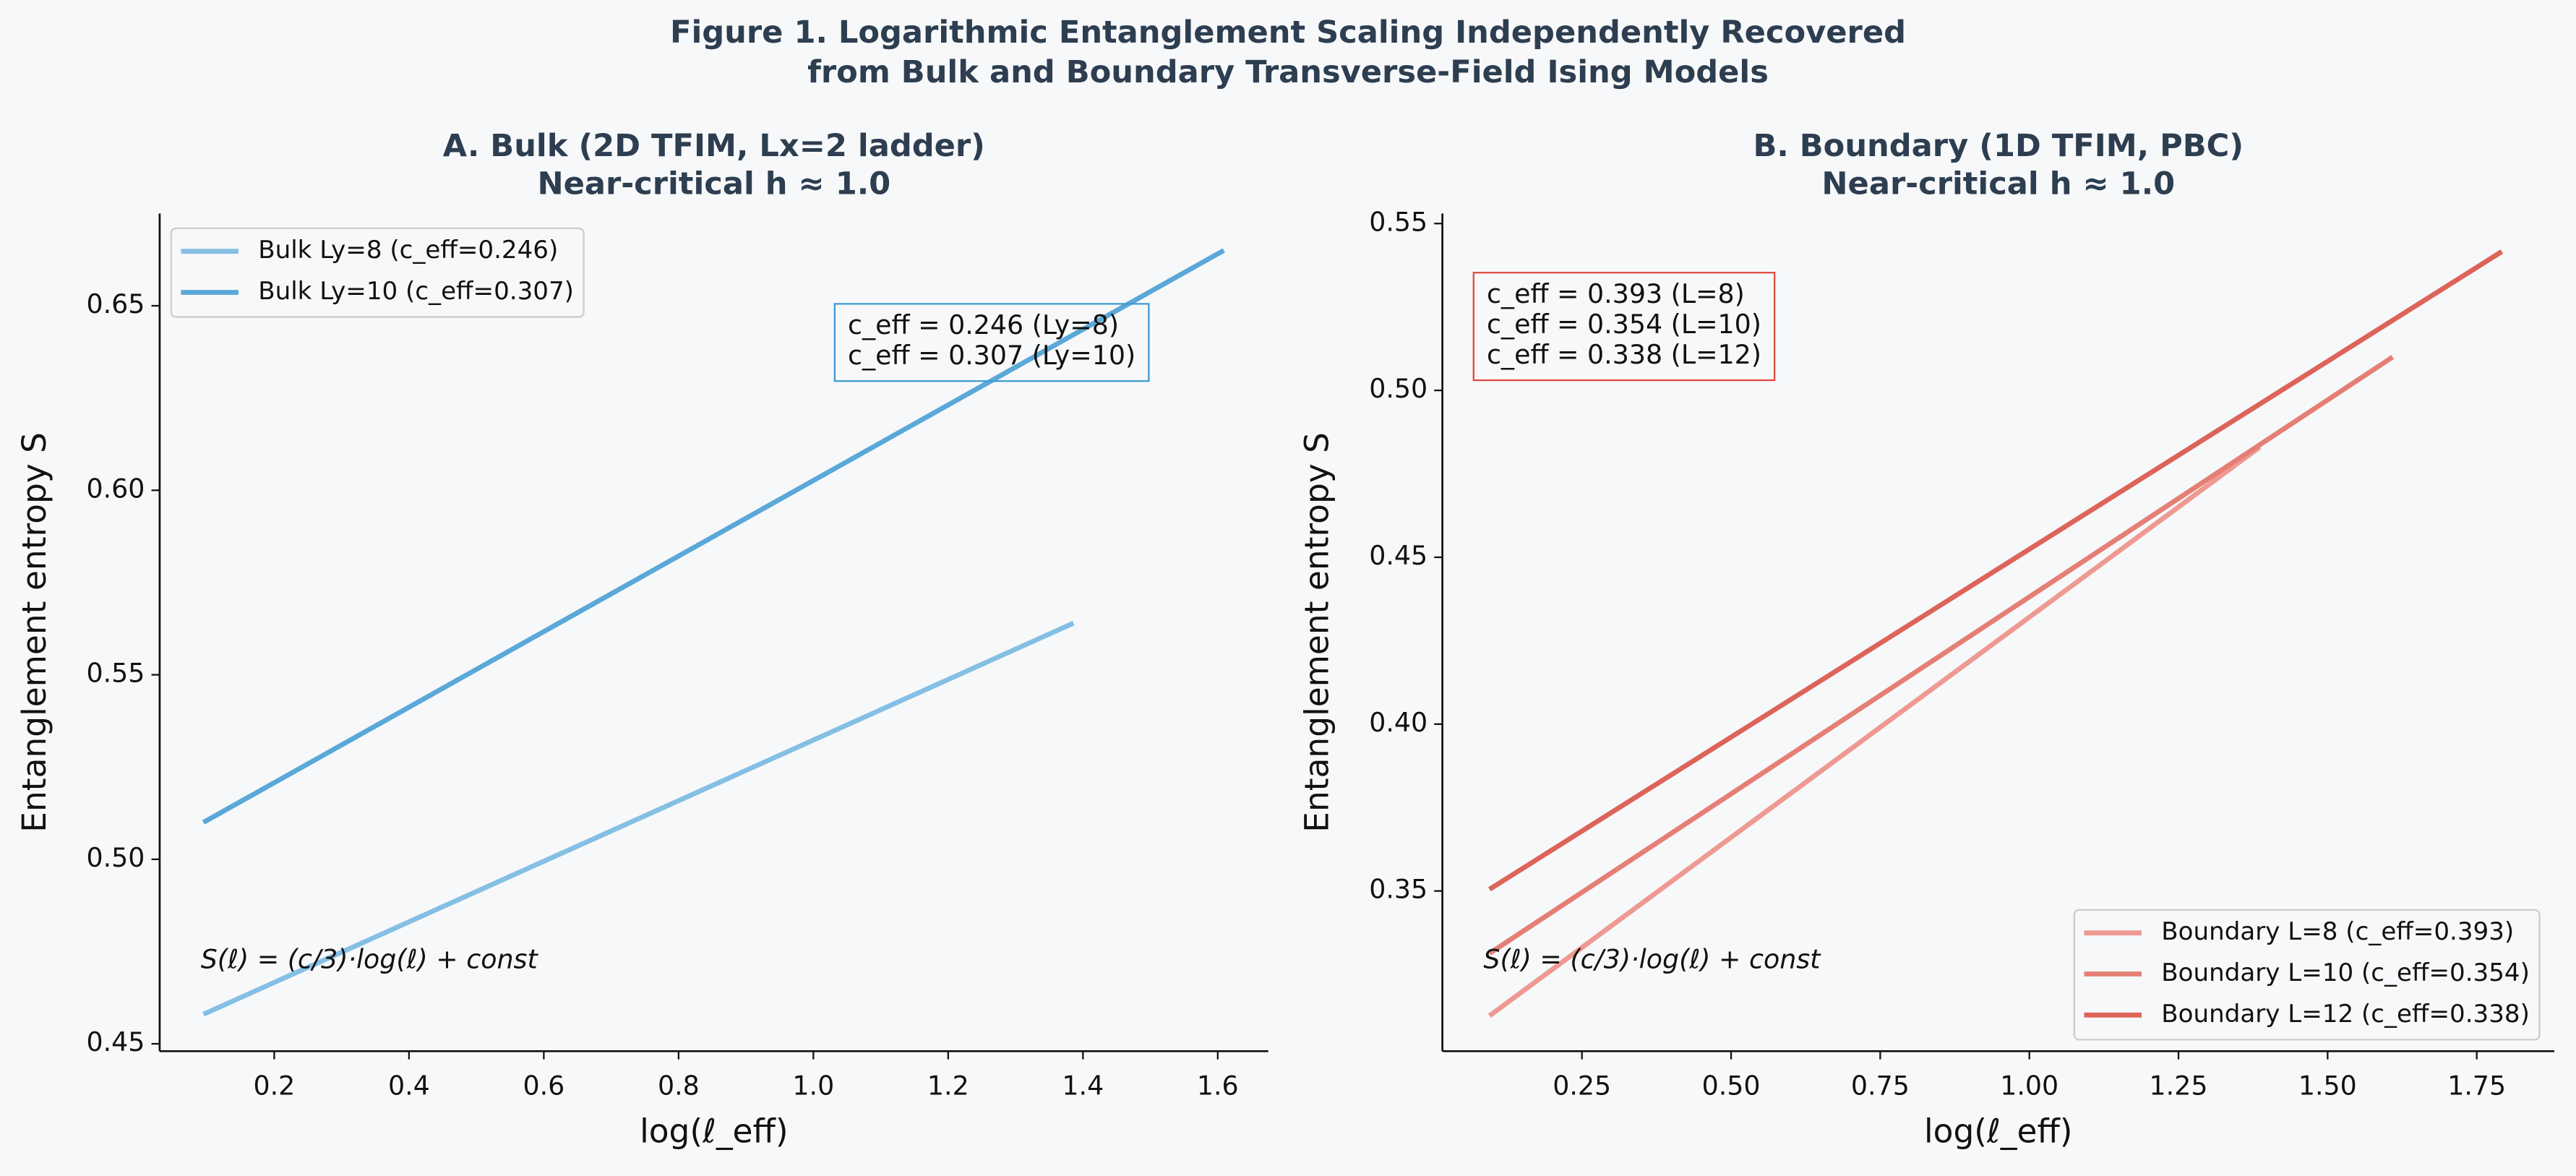 This screenshot has width=2576, height=1176. I want to click on legend-label: Bulk Ly=10 (c_eff=0.307), so click(416, 291).